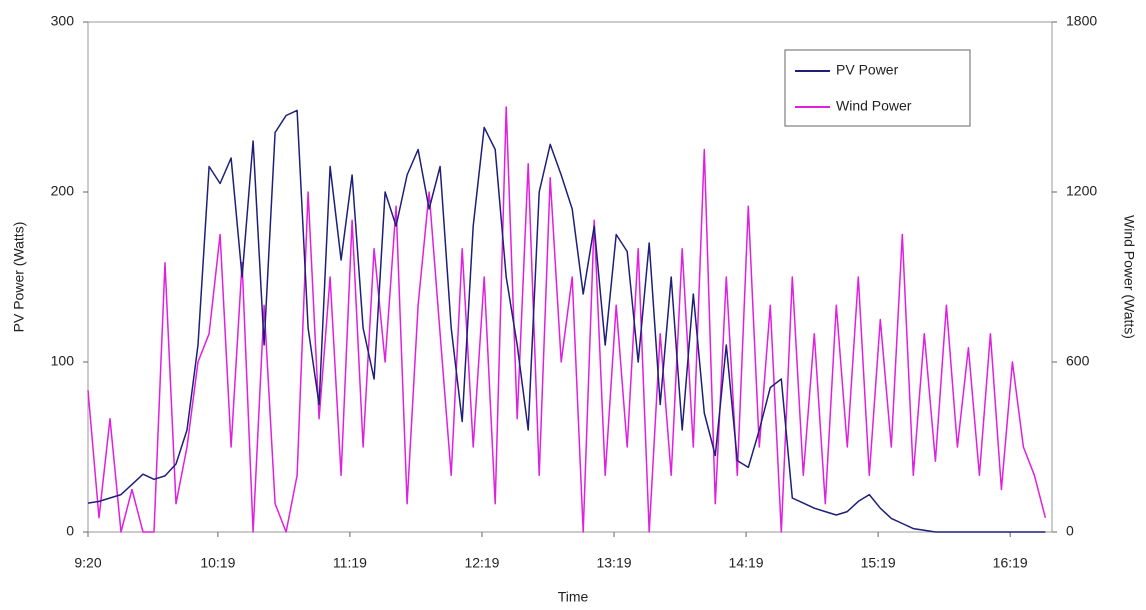 This screenshot has height=610, width=1146. What do you see at coordinates (350, 563) in the screenshot?
I see `x-tick-label: 11:19` at bounding box center [350, 563].